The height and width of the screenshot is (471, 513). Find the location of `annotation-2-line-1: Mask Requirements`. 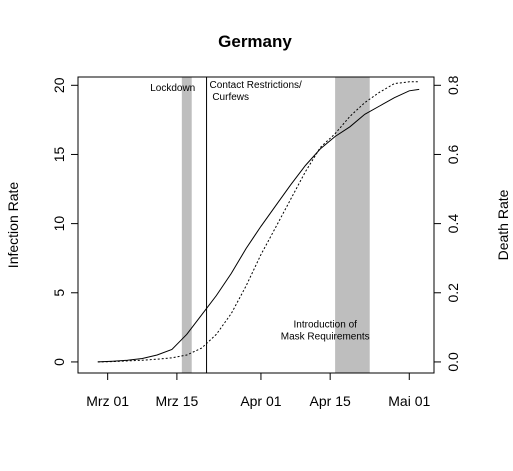

annotation-2-line-1: Mask Requirements is located at coordinates (325, 336).